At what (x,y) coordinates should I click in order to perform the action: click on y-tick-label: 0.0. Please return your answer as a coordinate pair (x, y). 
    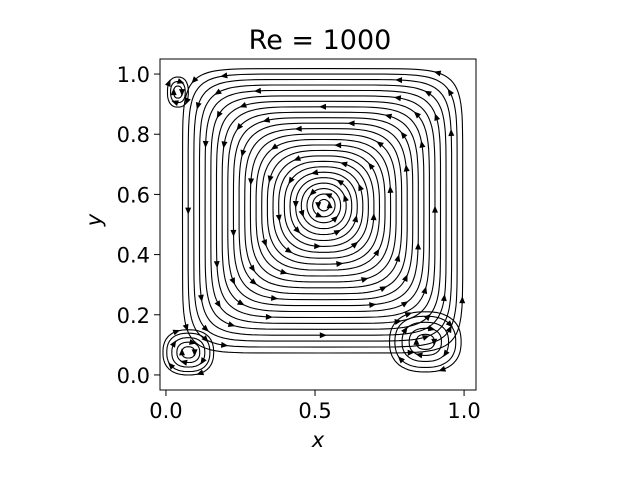
    Looking at the image, I should click on (133, 376).